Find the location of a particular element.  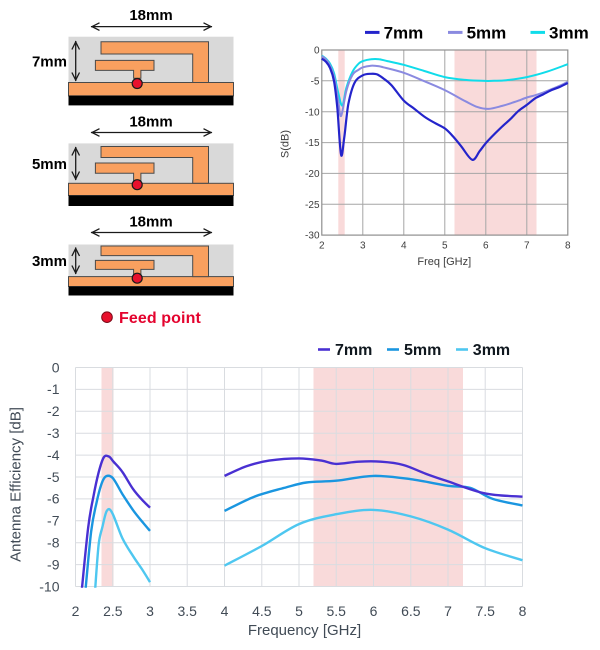

svg-text: Feed point is located at coordinates (160, 318).